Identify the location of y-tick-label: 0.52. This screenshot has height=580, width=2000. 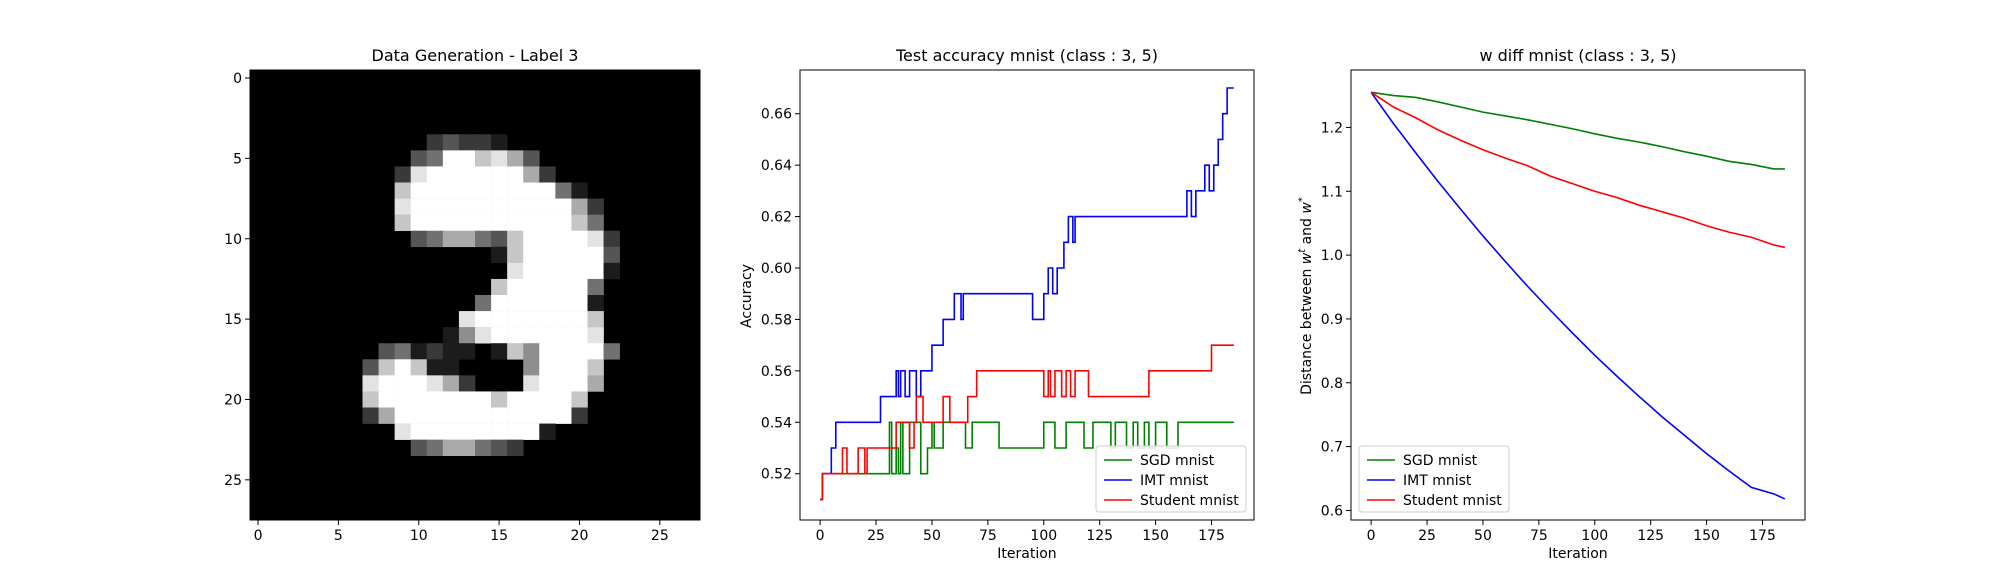
(776, 475).